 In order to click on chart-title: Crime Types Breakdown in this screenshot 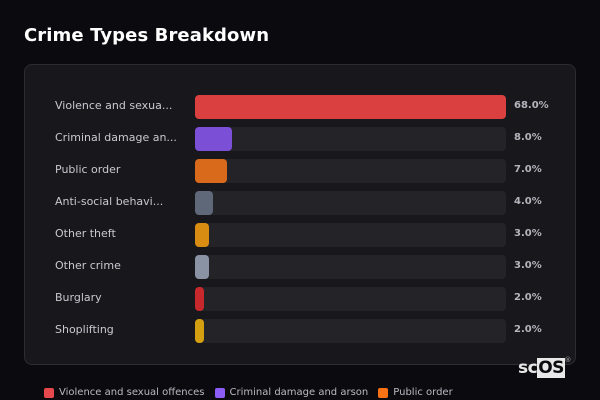, I will do `click(147, 35)`.